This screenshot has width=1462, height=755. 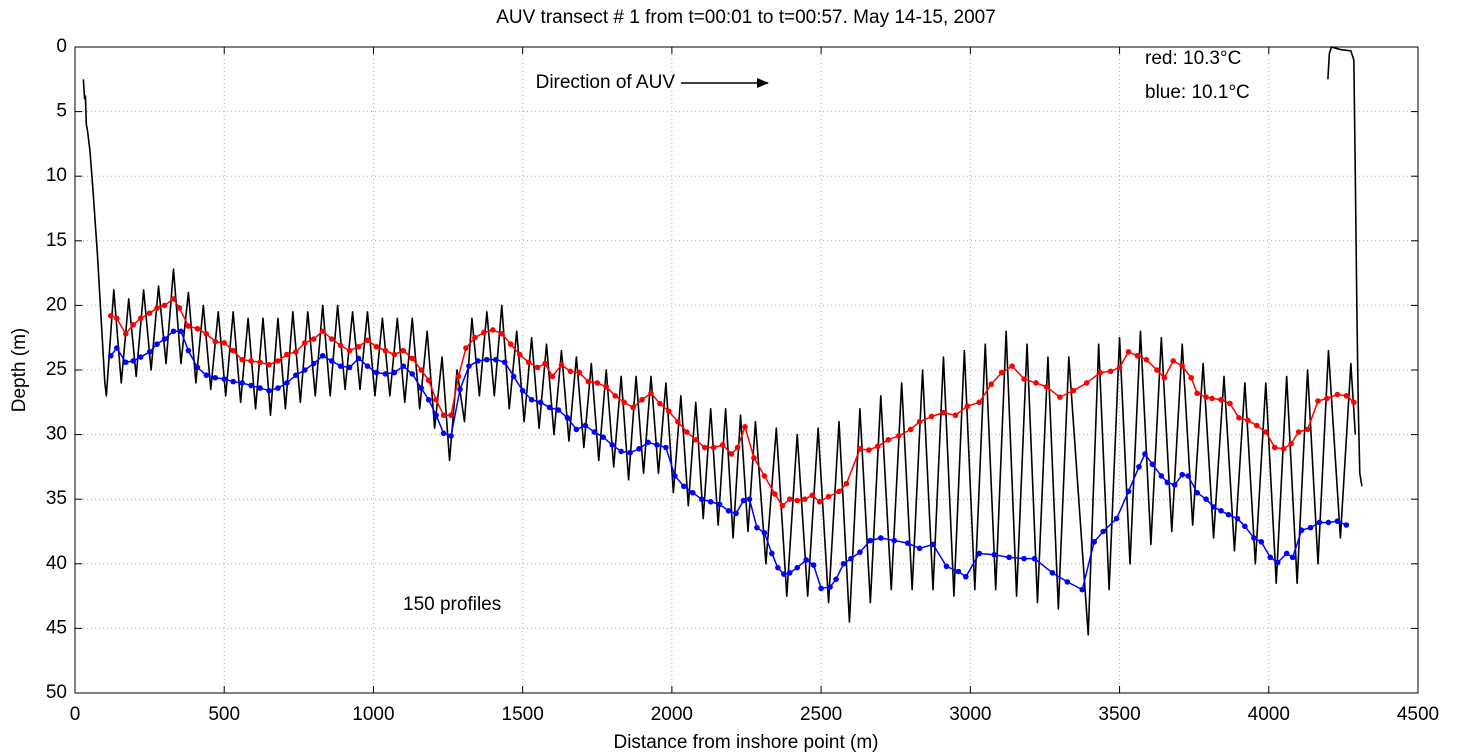 I want to click on y-tick-label: 40, so click(x=56, y=563).